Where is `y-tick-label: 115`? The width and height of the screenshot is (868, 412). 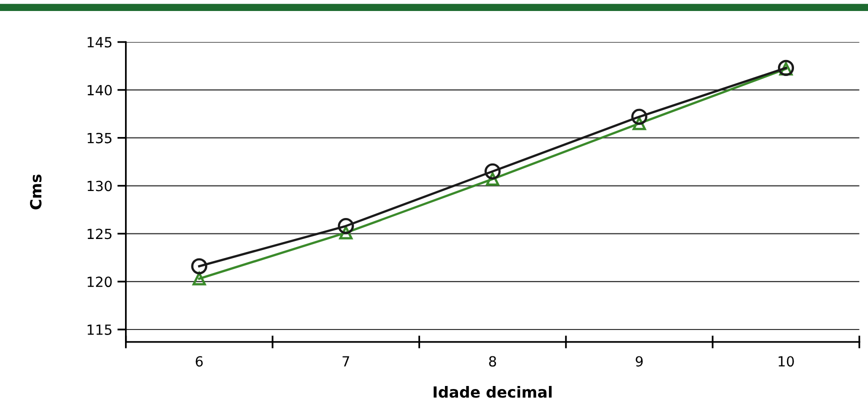 y-tick-label: 115 is located at coordinates (100, 329).